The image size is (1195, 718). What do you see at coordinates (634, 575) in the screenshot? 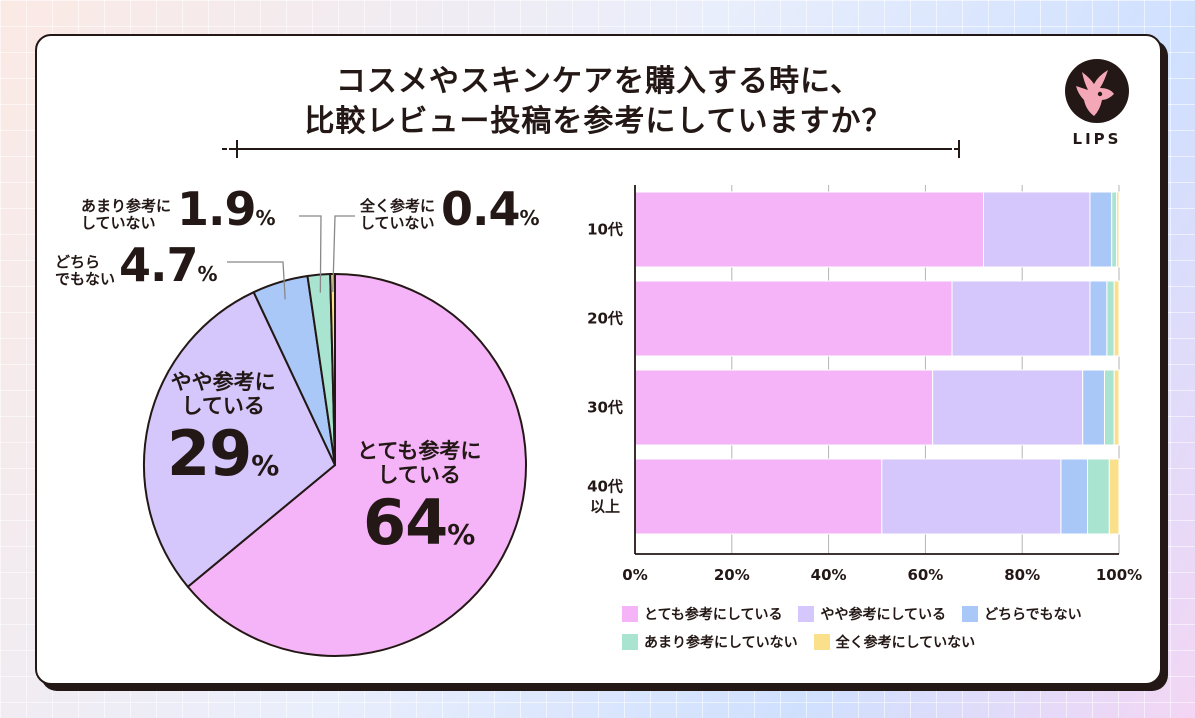
I see `x-tick-label: 0%` at bounding box center [634, 575].